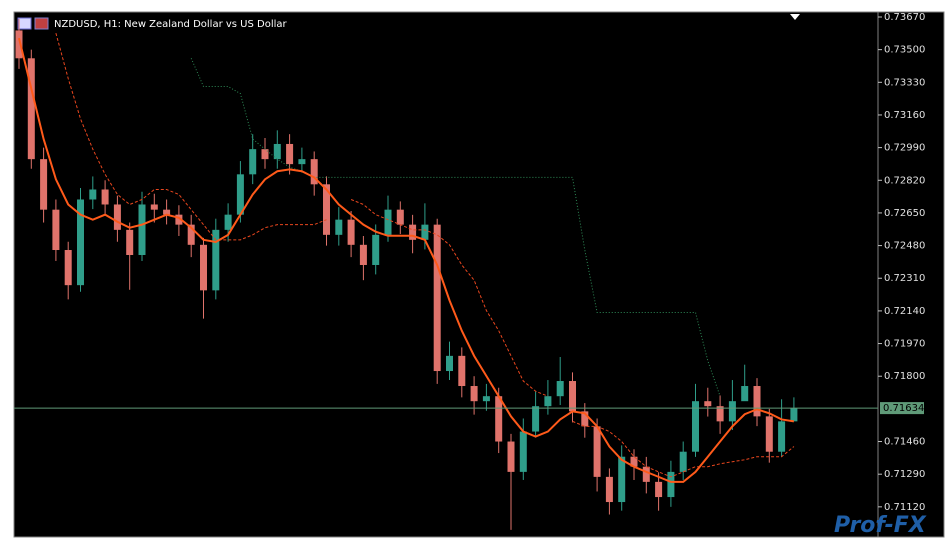 The height and width of the screenshot is (543, 947). What do you see at coordinates (33, 23) in the screenshot?
I see `toolbar-icons` at bounding box center [33, 23].